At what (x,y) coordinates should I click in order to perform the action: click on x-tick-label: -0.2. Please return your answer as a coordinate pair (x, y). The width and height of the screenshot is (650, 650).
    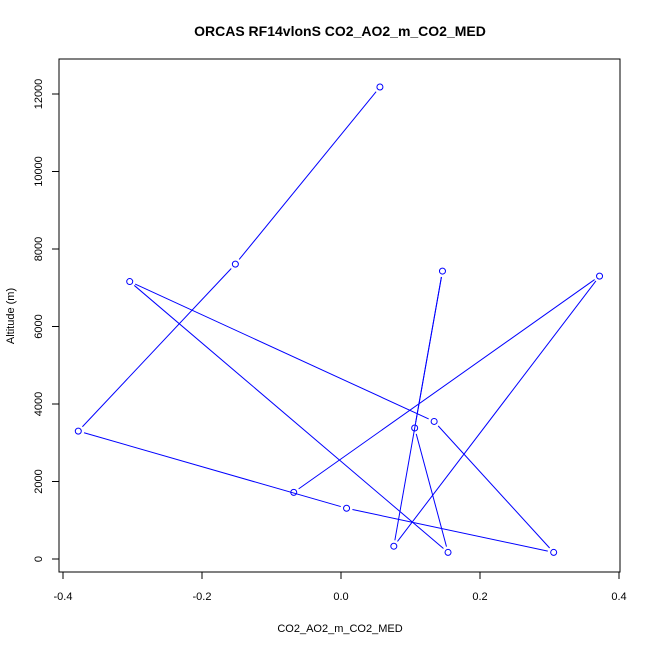
    Looking at the image, I should click on (202, 597).